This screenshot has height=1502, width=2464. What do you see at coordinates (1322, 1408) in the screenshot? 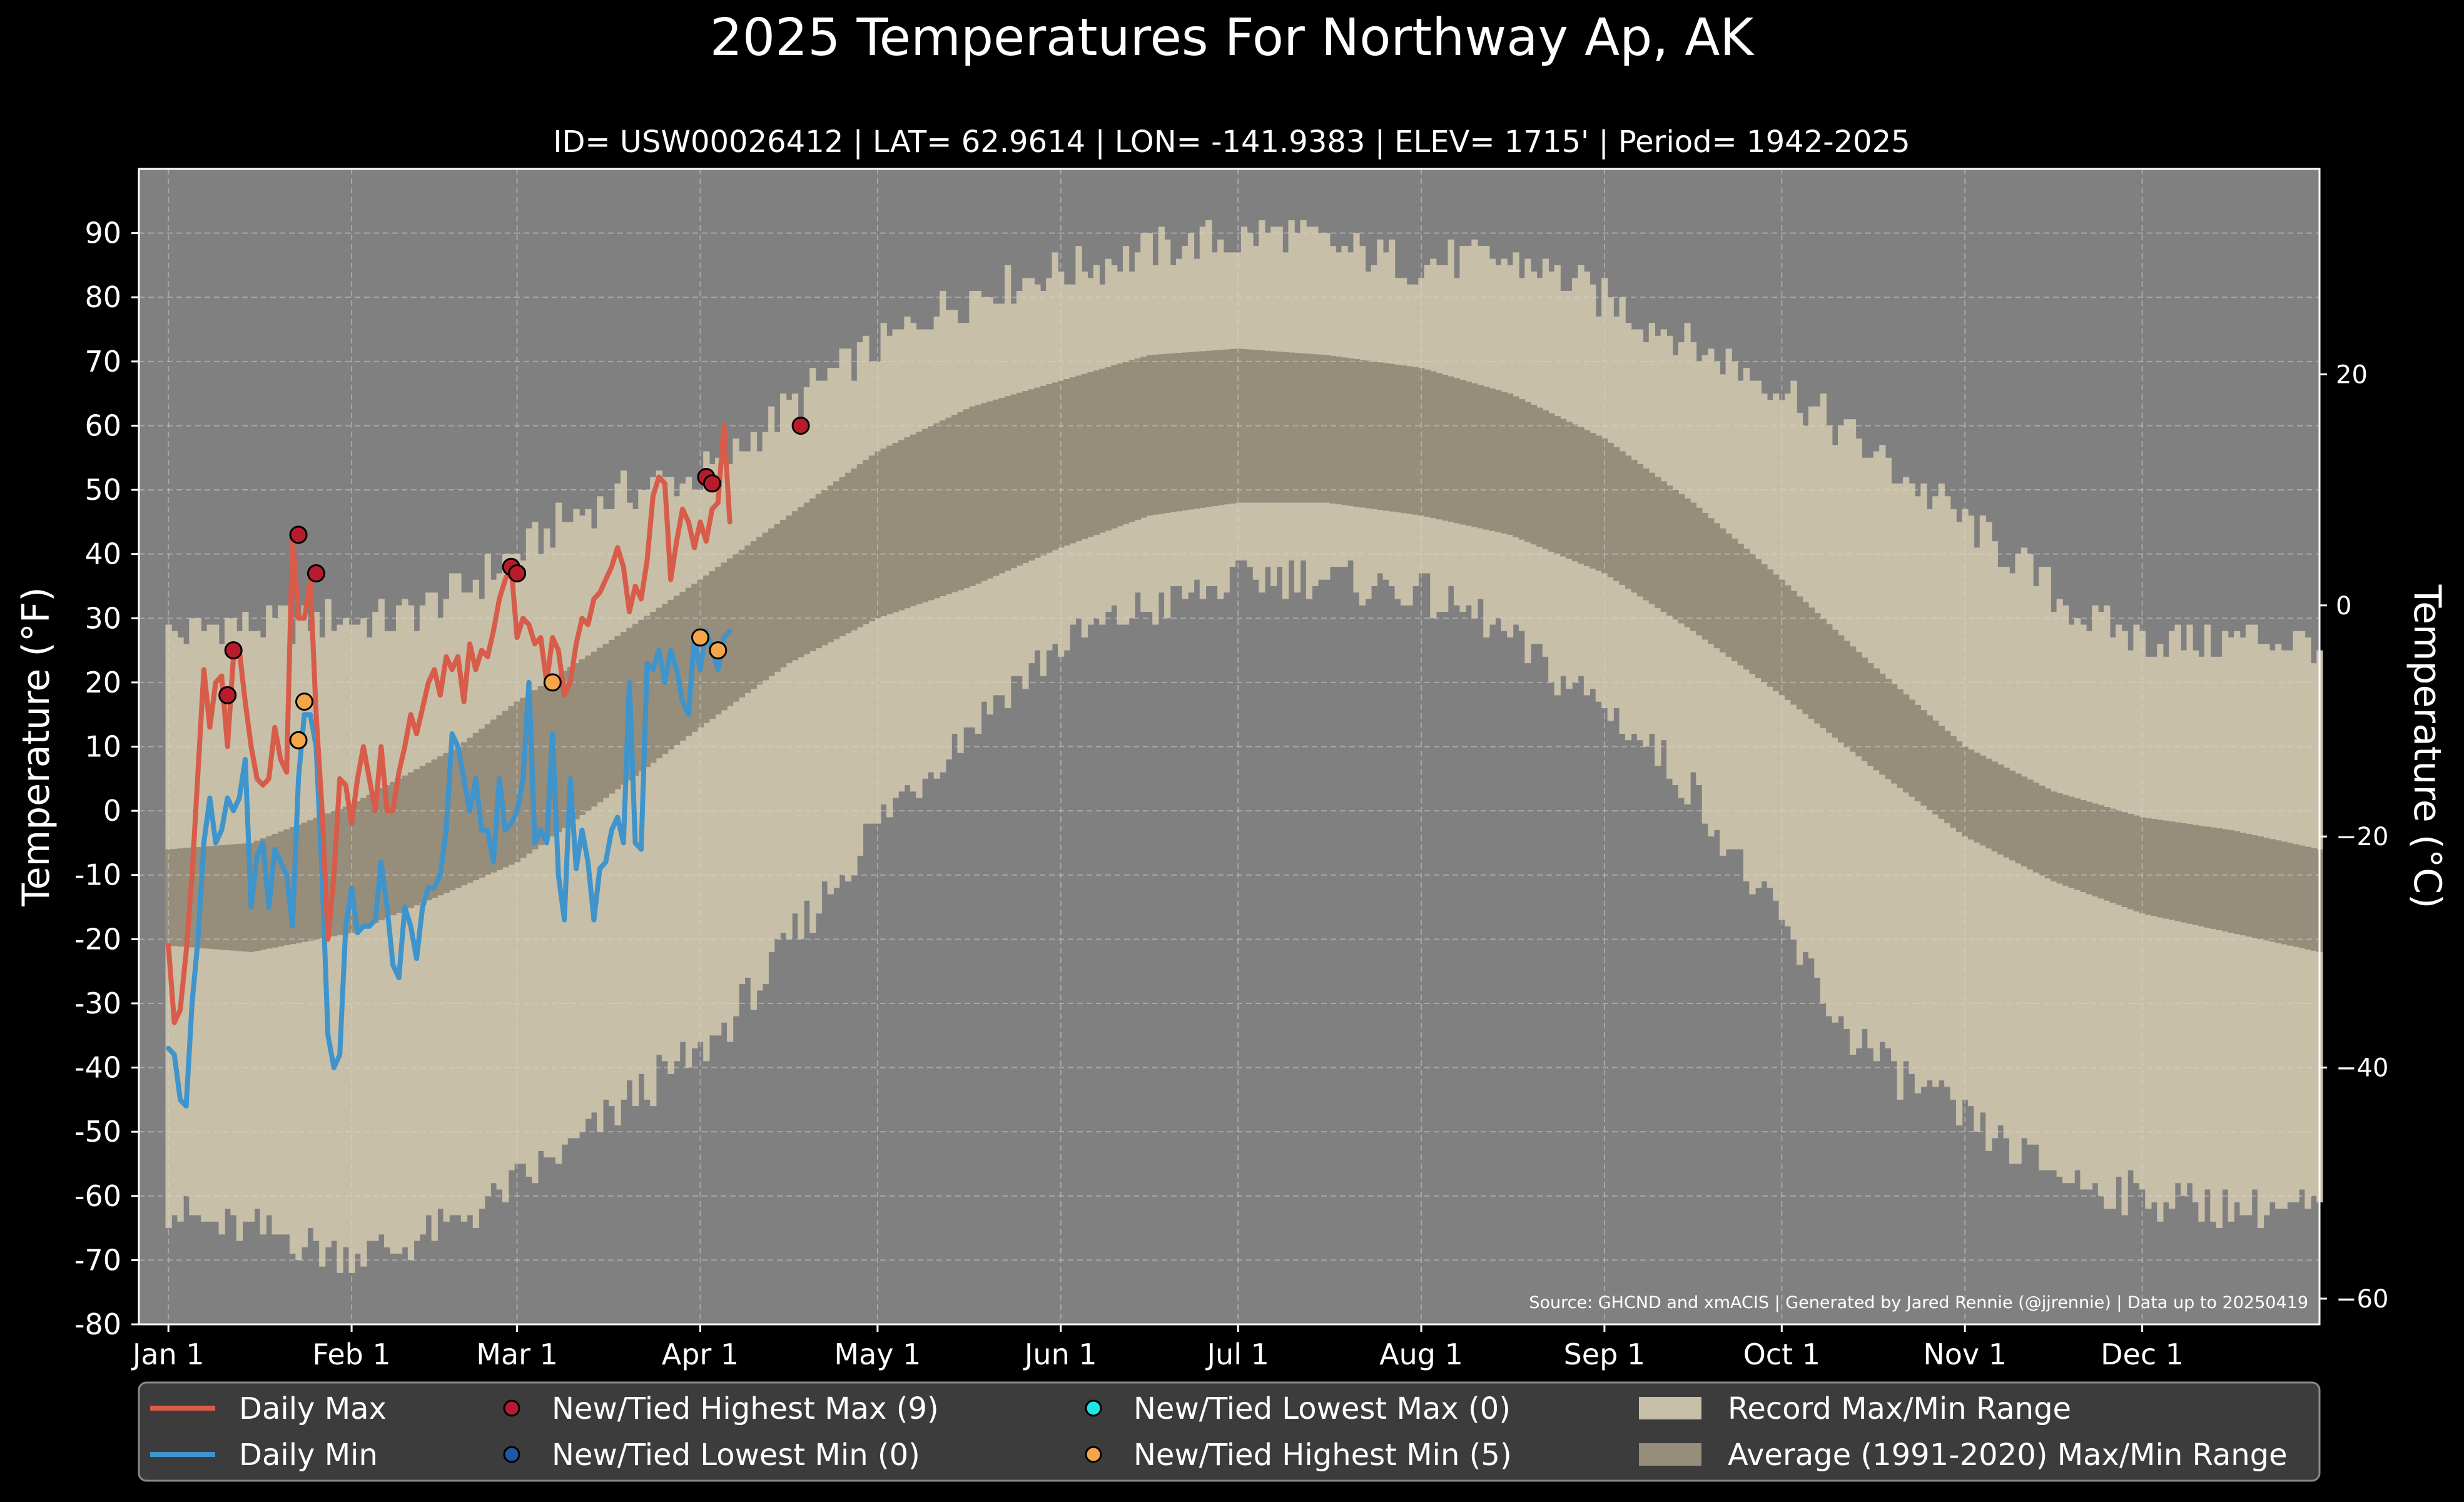
I see `legend-label: New/Tied Lowest Max (0)` at bounding box center [1322, 1408].